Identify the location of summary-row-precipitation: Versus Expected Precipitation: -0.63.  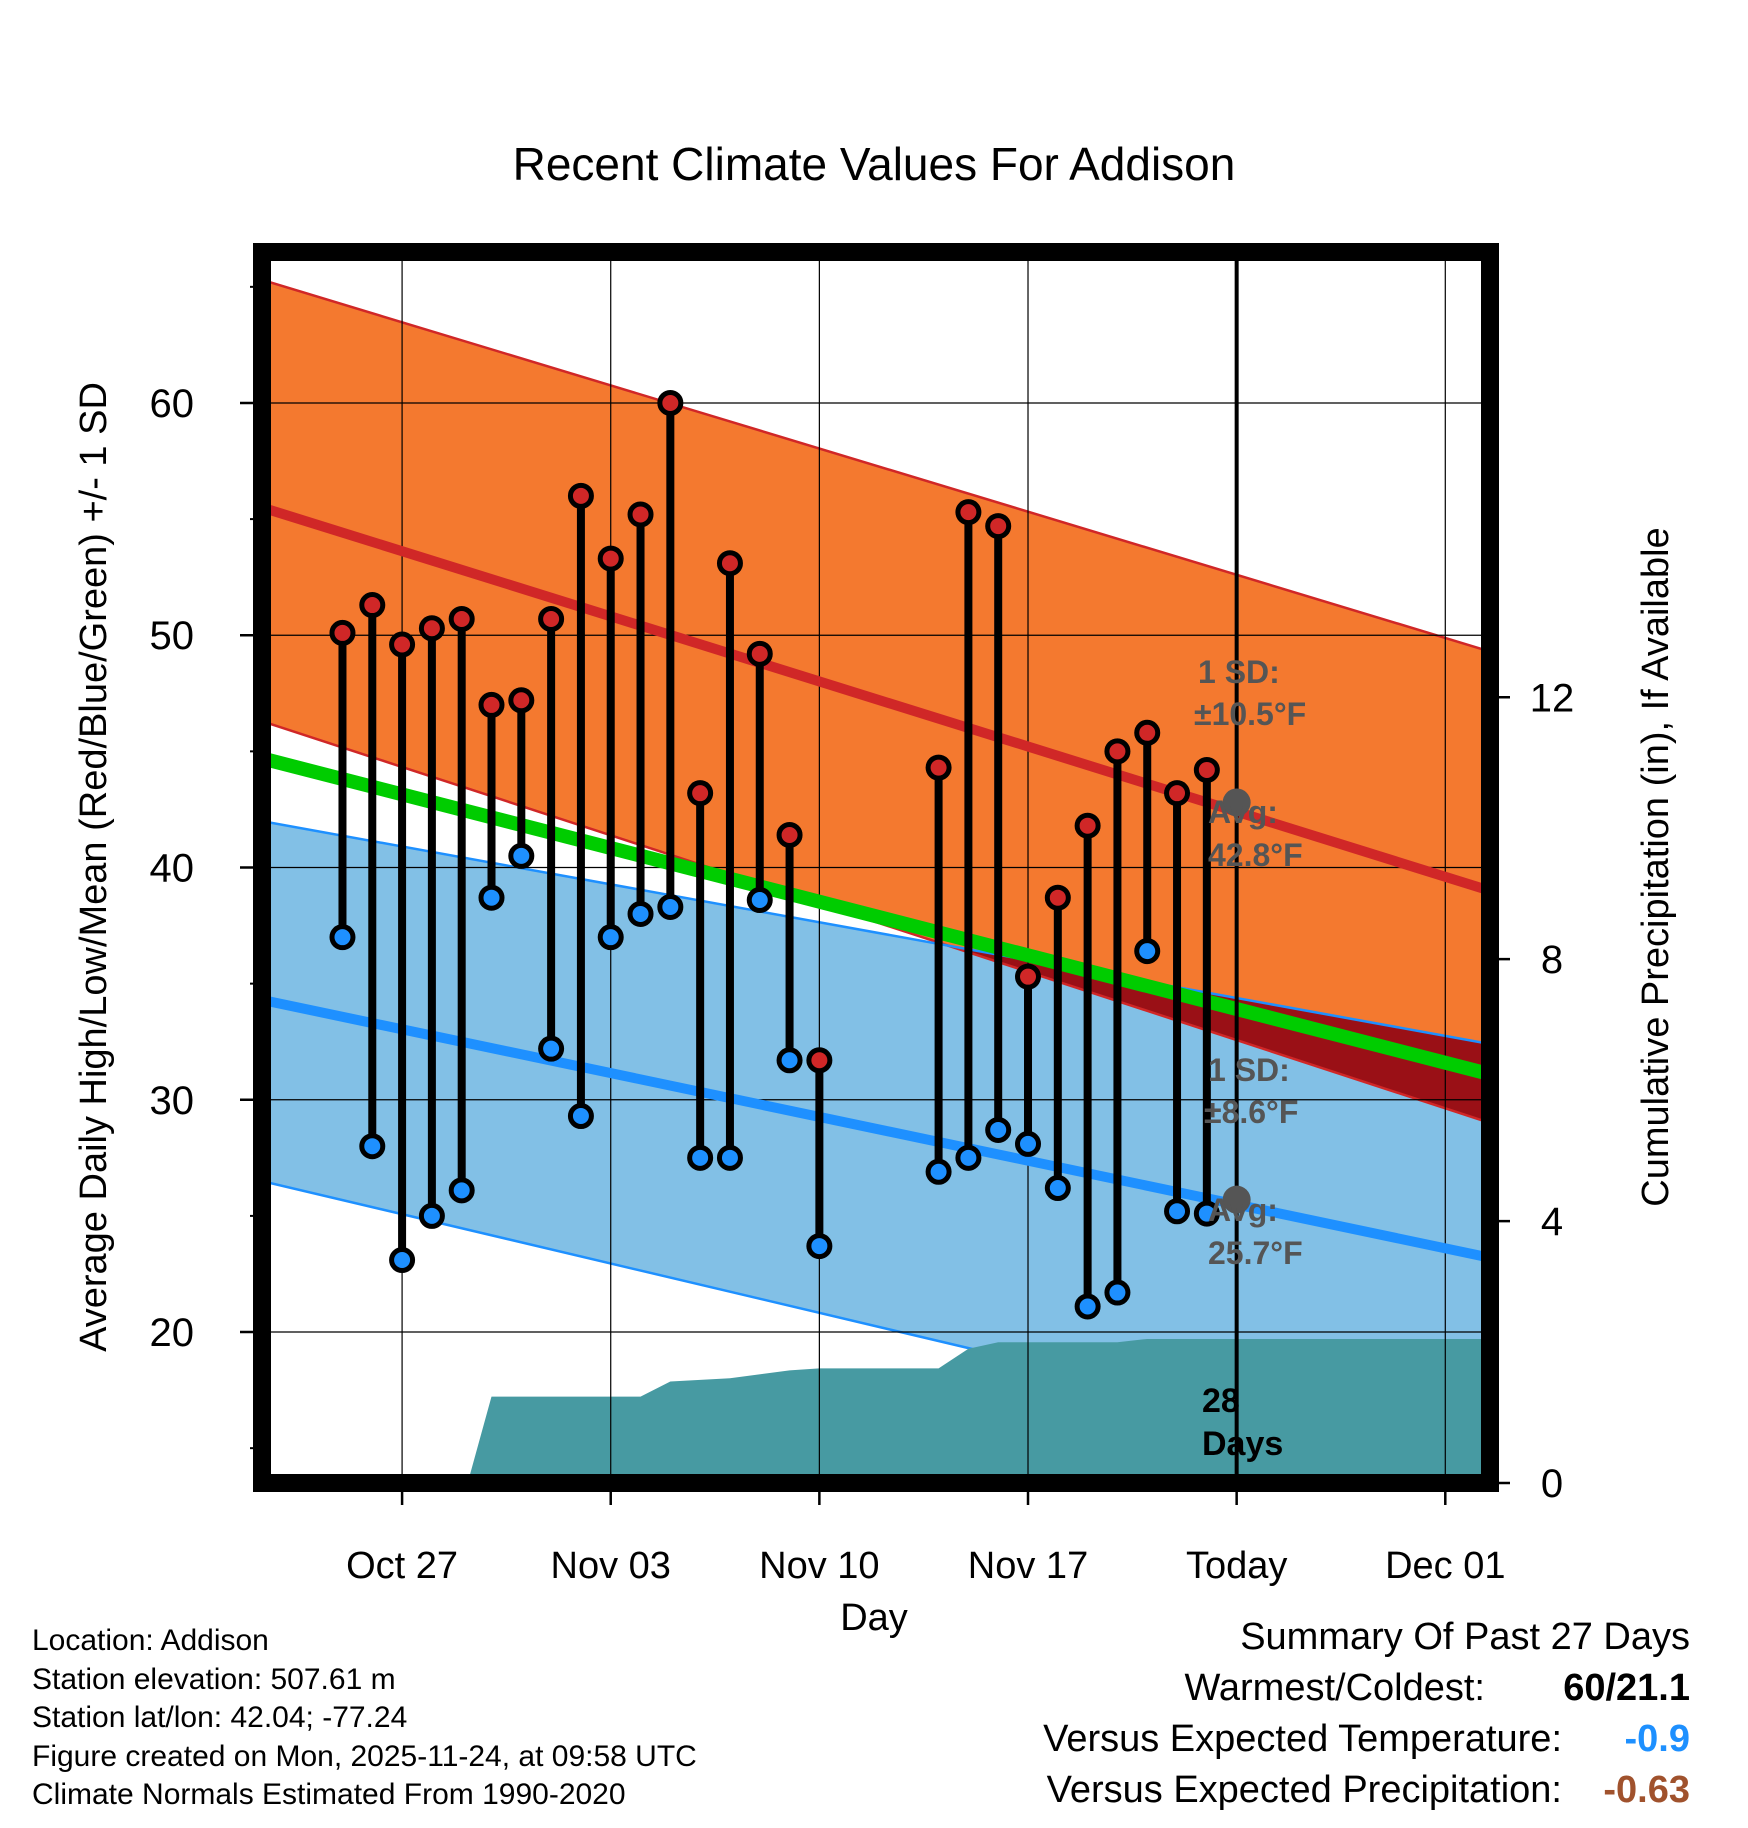
(1295, 1794).